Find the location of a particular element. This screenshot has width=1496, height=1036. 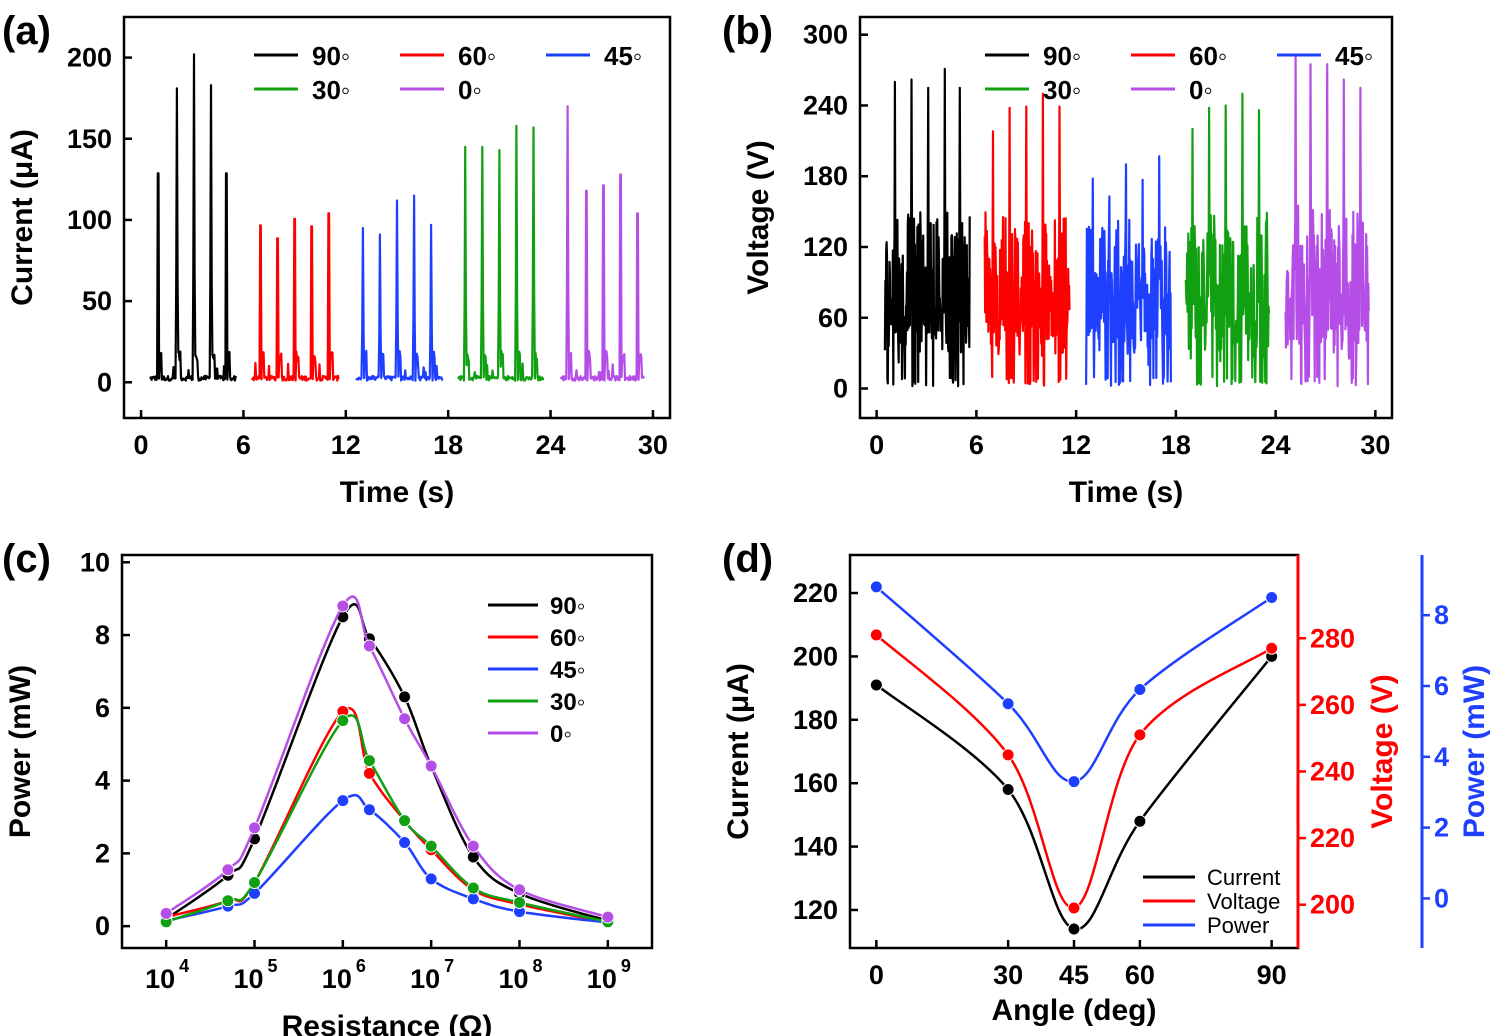

panel-b-x-tick-label: 6 is located at coordinates (976, 445).